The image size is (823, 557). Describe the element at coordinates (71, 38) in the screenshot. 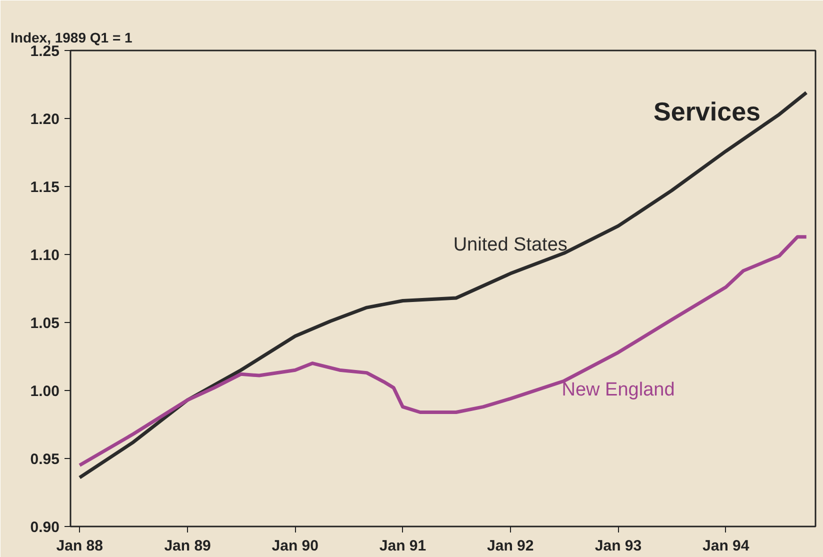

I see `y-axis-title: Index, 1989 Q1 = 1` at that location.